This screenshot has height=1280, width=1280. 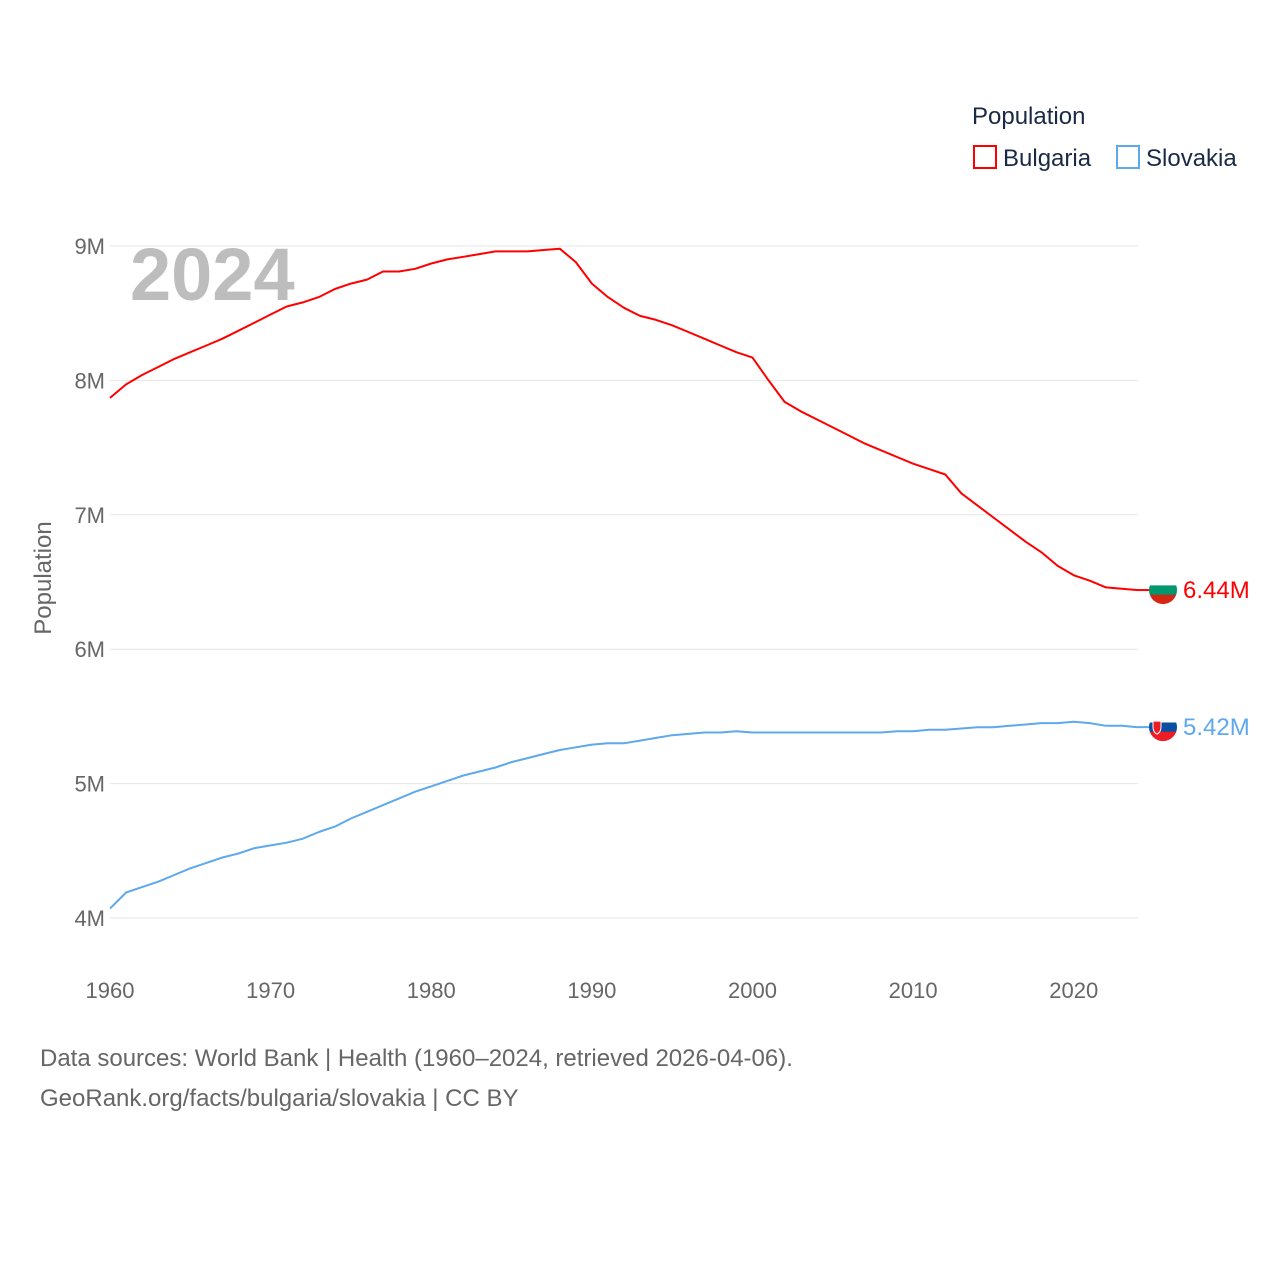 I want to click on end-label-slovakia: 5.42M, so click(x=1216, y=727).